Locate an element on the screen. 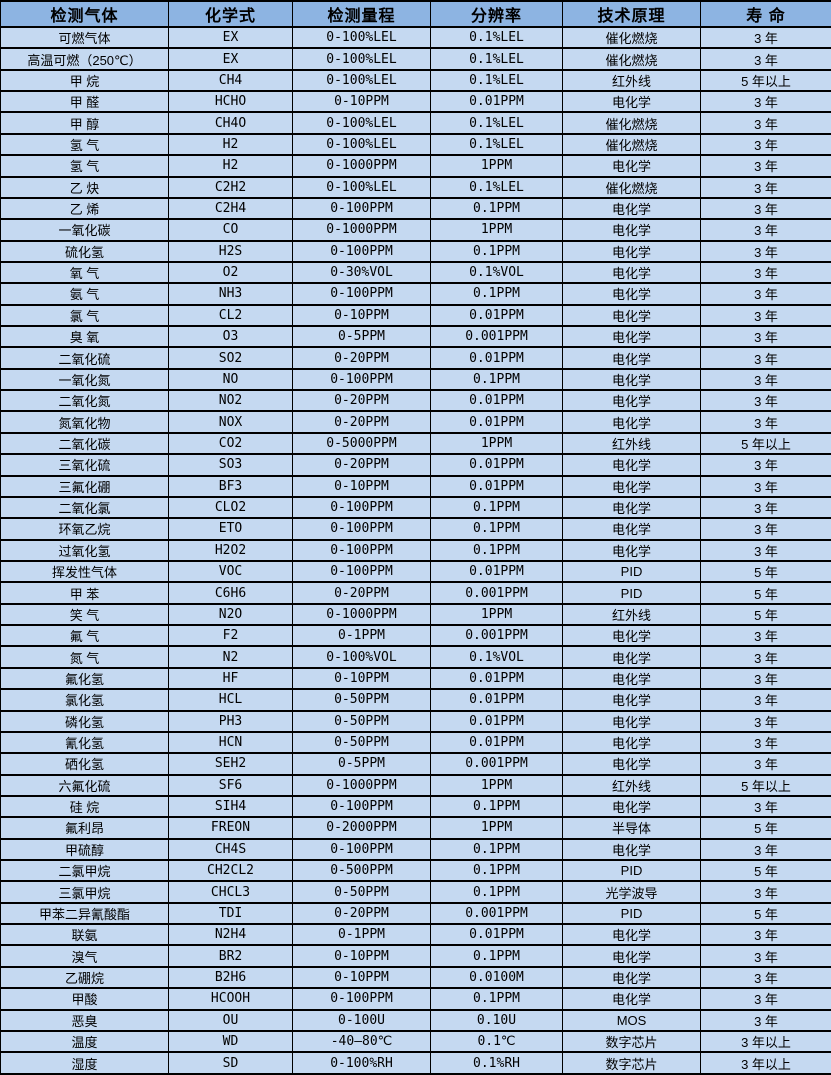 This screenshot has height=1075, width=831. principle-cell: 光学波导 is located at coordinates (631, 892).